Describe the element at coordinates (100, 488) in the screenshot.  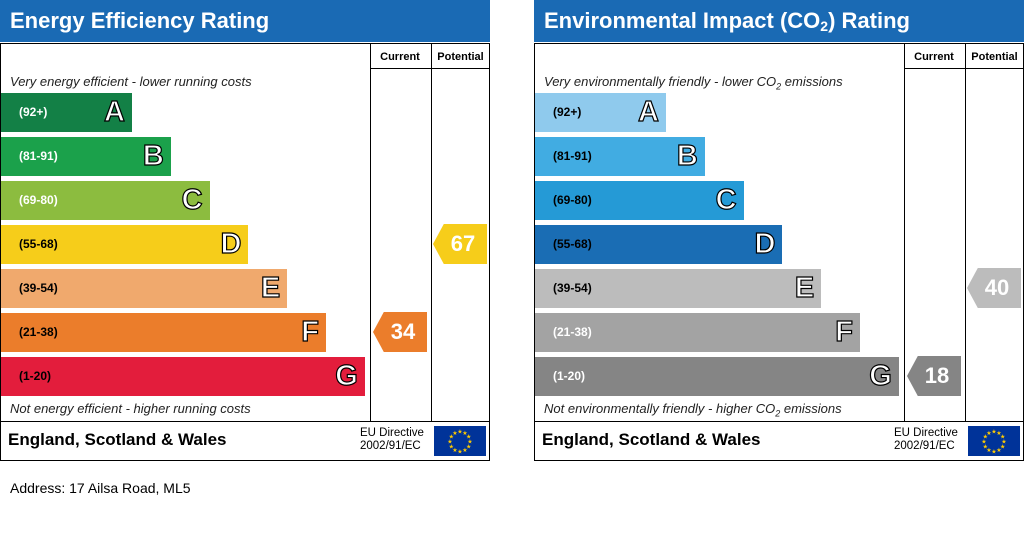
I see `address-text: Address: 17 Ailsa Road, ML5` at that location.